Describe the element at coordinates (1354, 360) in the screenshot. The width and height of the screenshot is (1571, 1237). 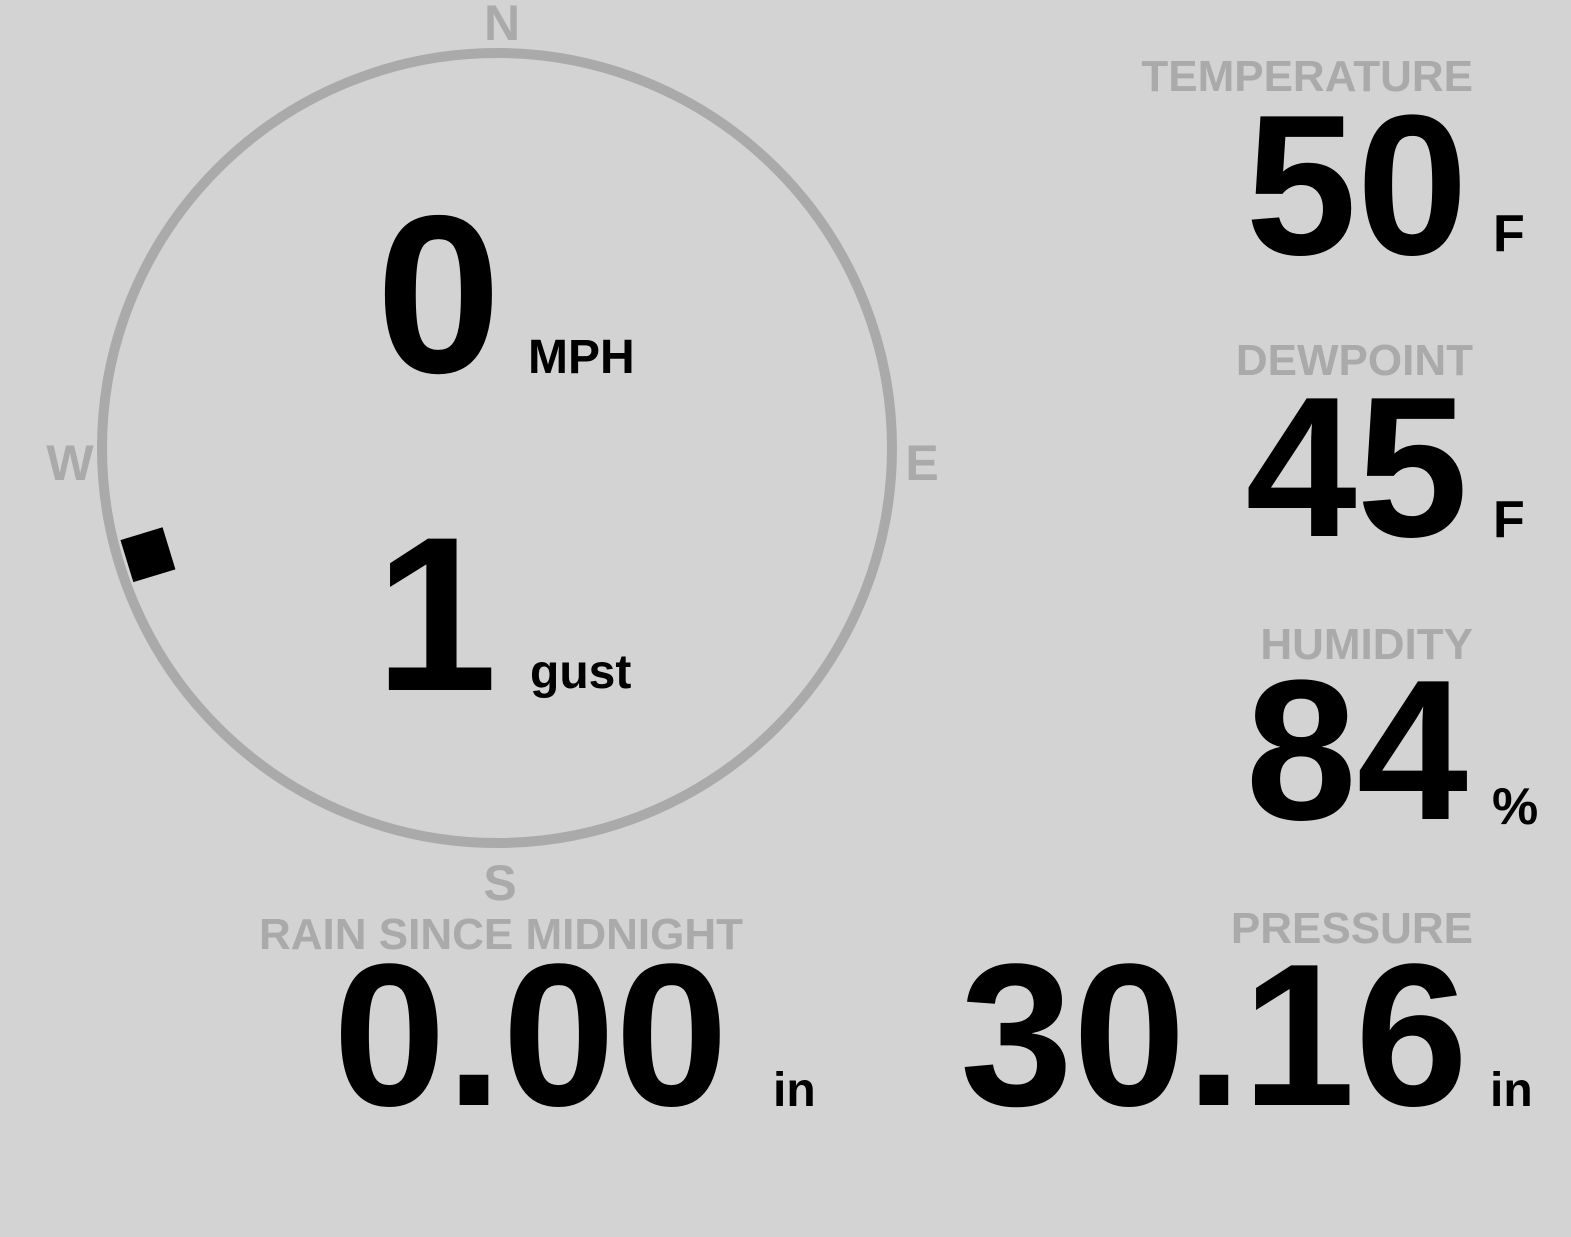
I see `dewpoint-label: DEWPOINT` at that location.